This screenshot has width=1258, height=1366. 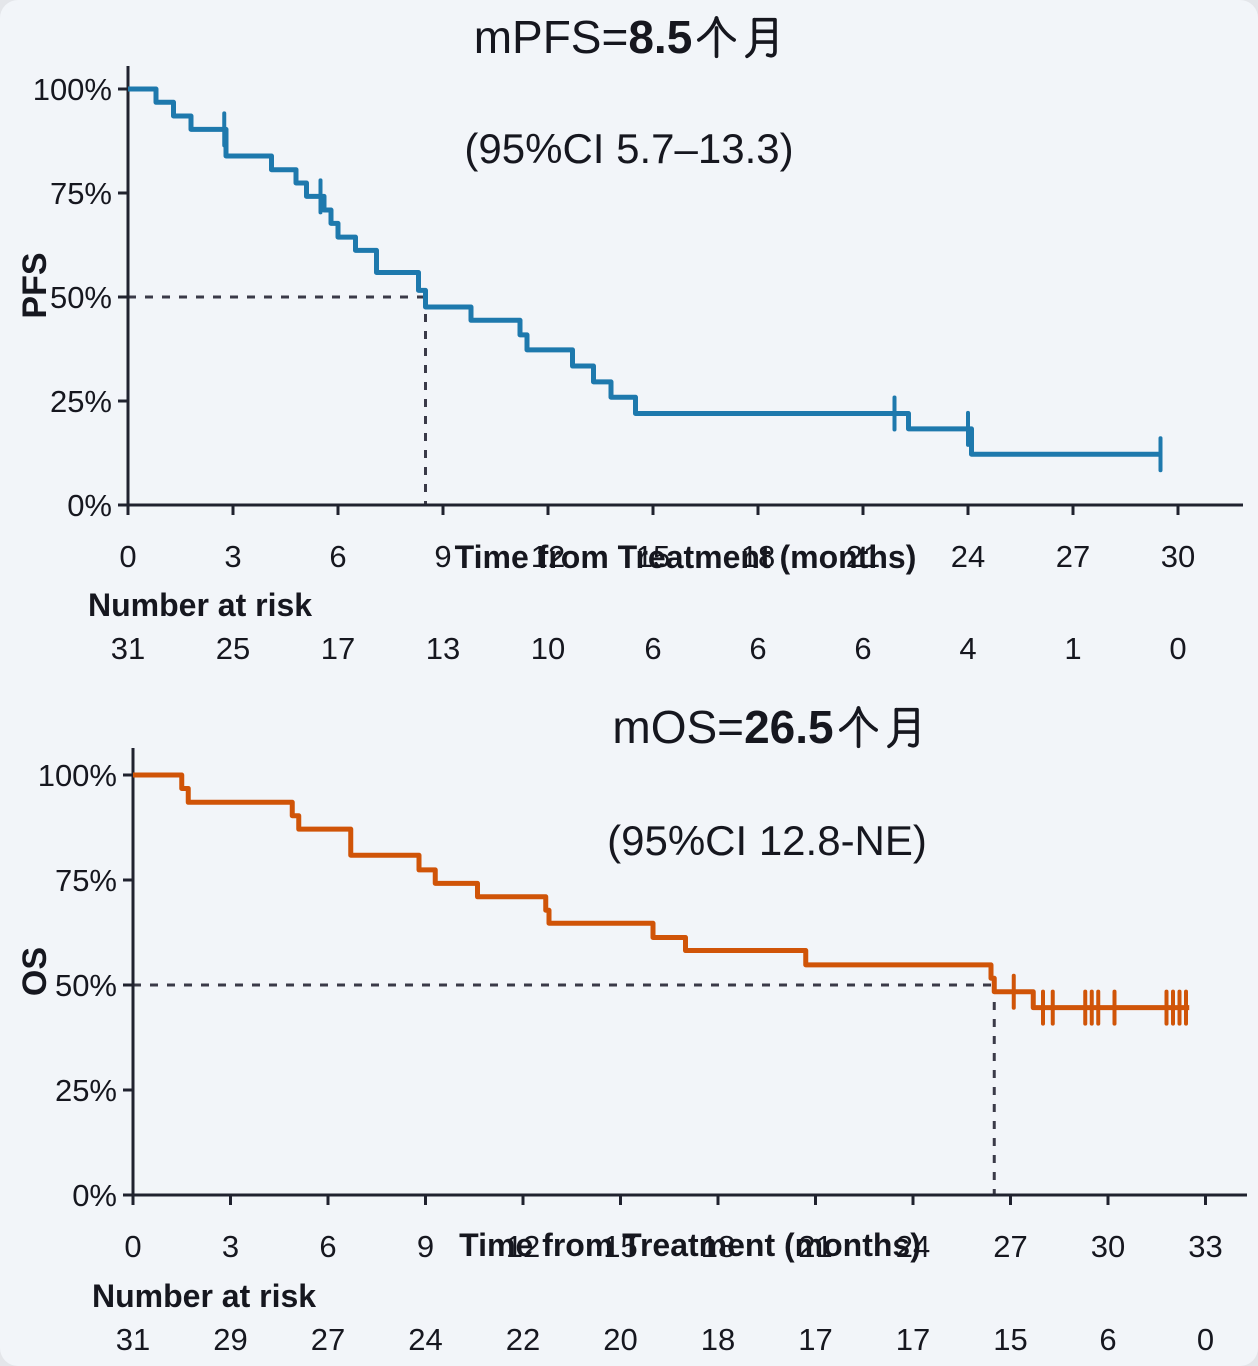 What do you see at coordinates (968, 556) in the screenshot?
I see `pfs-x-tick-label: 24` at bounding box center [968, 556].